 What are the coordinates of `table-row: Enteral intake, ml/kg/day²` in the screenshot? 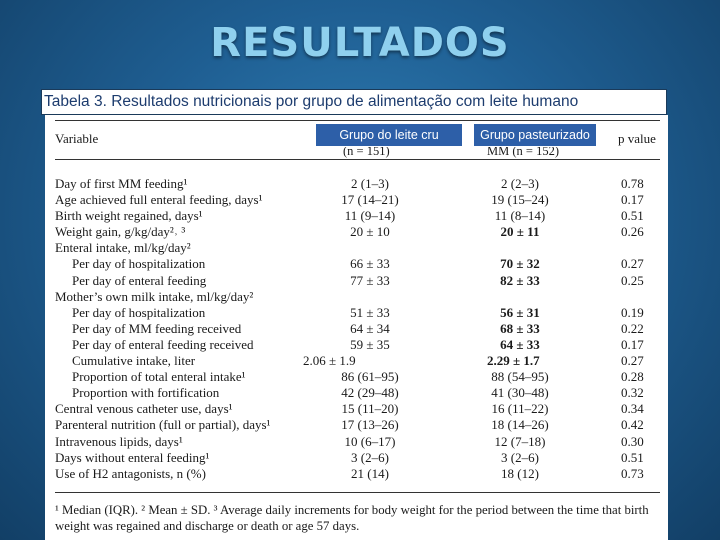 It's located at (357, 248).